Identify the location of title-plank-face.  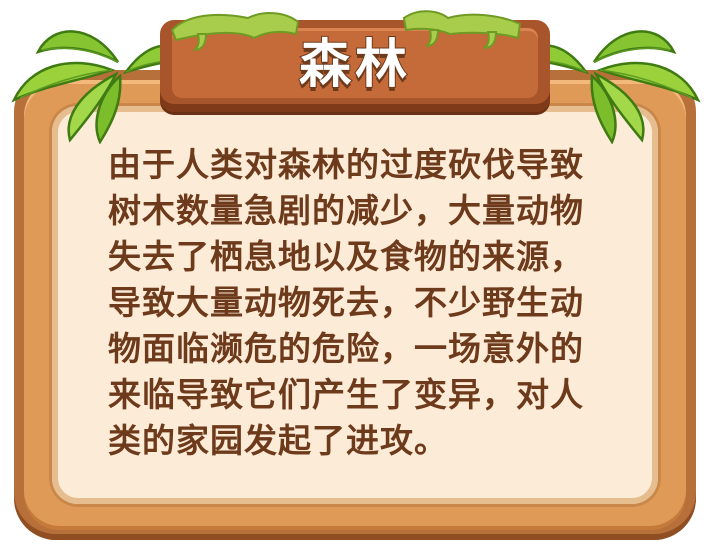
(355, 63).